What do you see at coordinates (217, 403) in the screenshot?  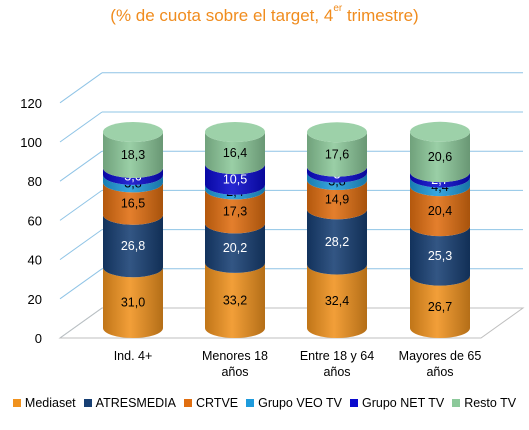 I see `legend-label: CRTVE` at bounding box center [217, 403].